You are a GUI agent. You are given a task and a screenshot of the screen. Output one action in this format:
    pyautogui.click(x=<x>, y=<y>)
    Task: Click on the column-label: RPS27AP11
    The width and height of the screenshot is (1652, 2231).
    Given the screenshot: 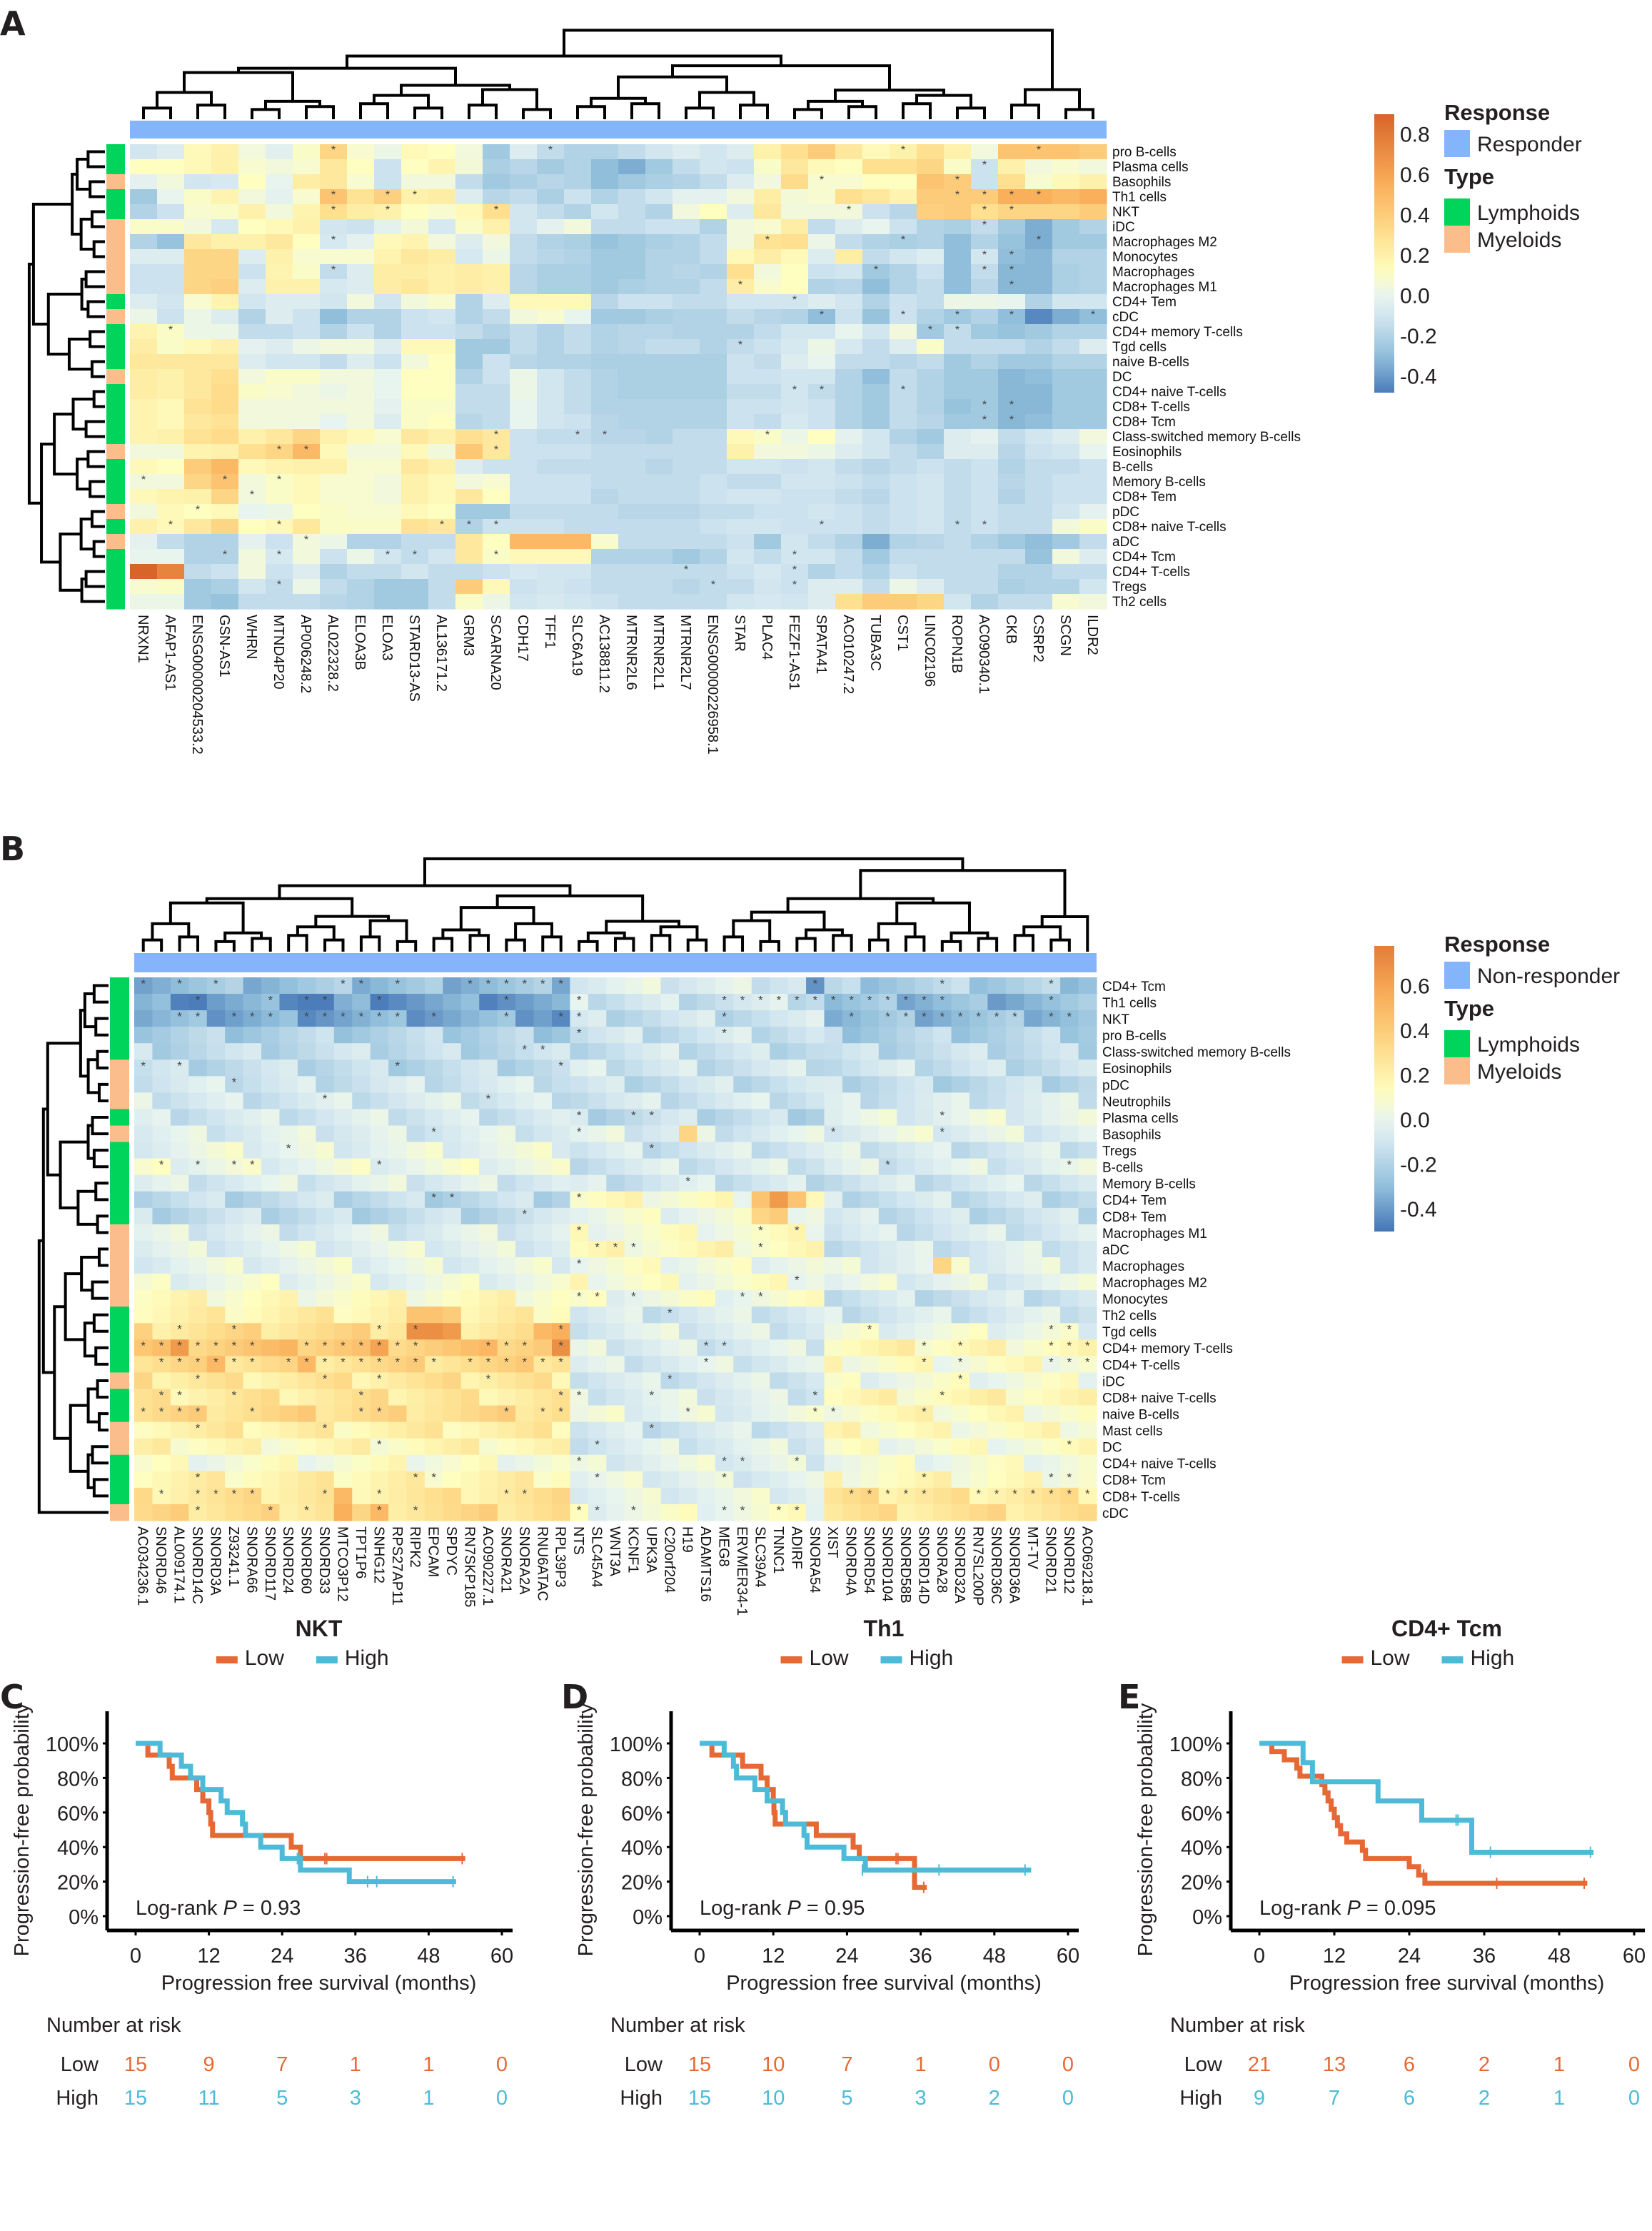 What is the action you would take?
    pyautogui.click(x=397, y=1566)
    